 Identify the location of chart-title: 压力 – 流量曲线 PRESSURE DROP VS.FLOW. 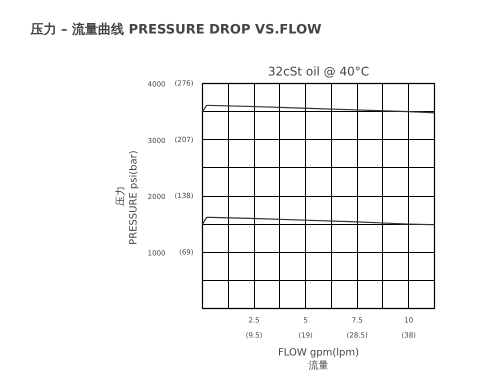
(176, 30).